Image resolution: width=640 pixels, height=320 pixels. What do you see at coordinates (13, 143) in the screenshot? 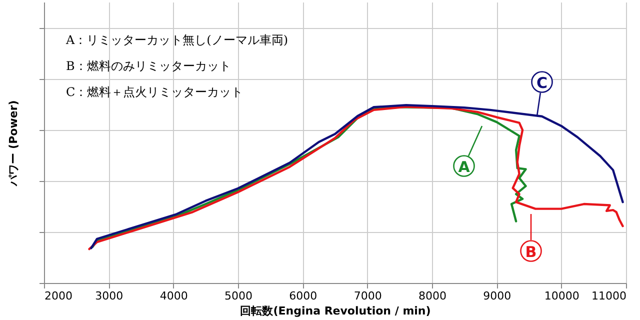
I see `y-axis-title: パワー (Power)` at bounding box center [13, 143].